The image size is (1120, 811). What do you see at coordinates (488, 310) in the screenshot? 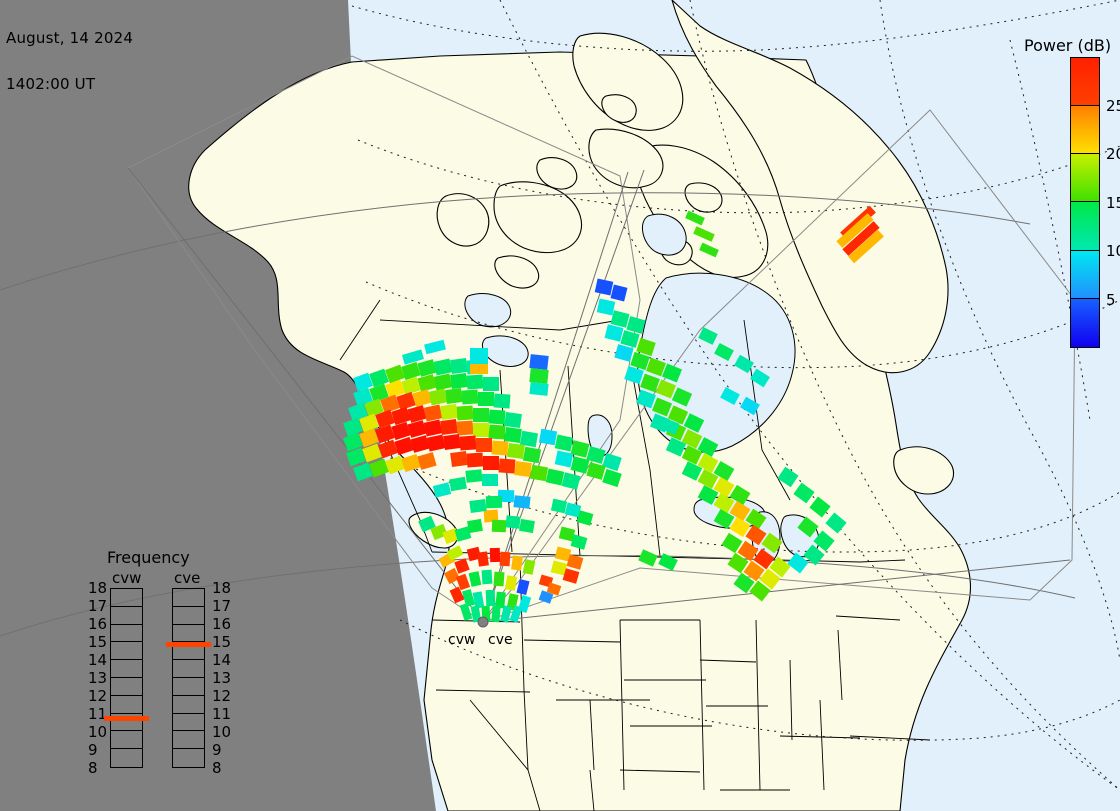
I see `great-bear-lake` at bounding box center [488, 310].